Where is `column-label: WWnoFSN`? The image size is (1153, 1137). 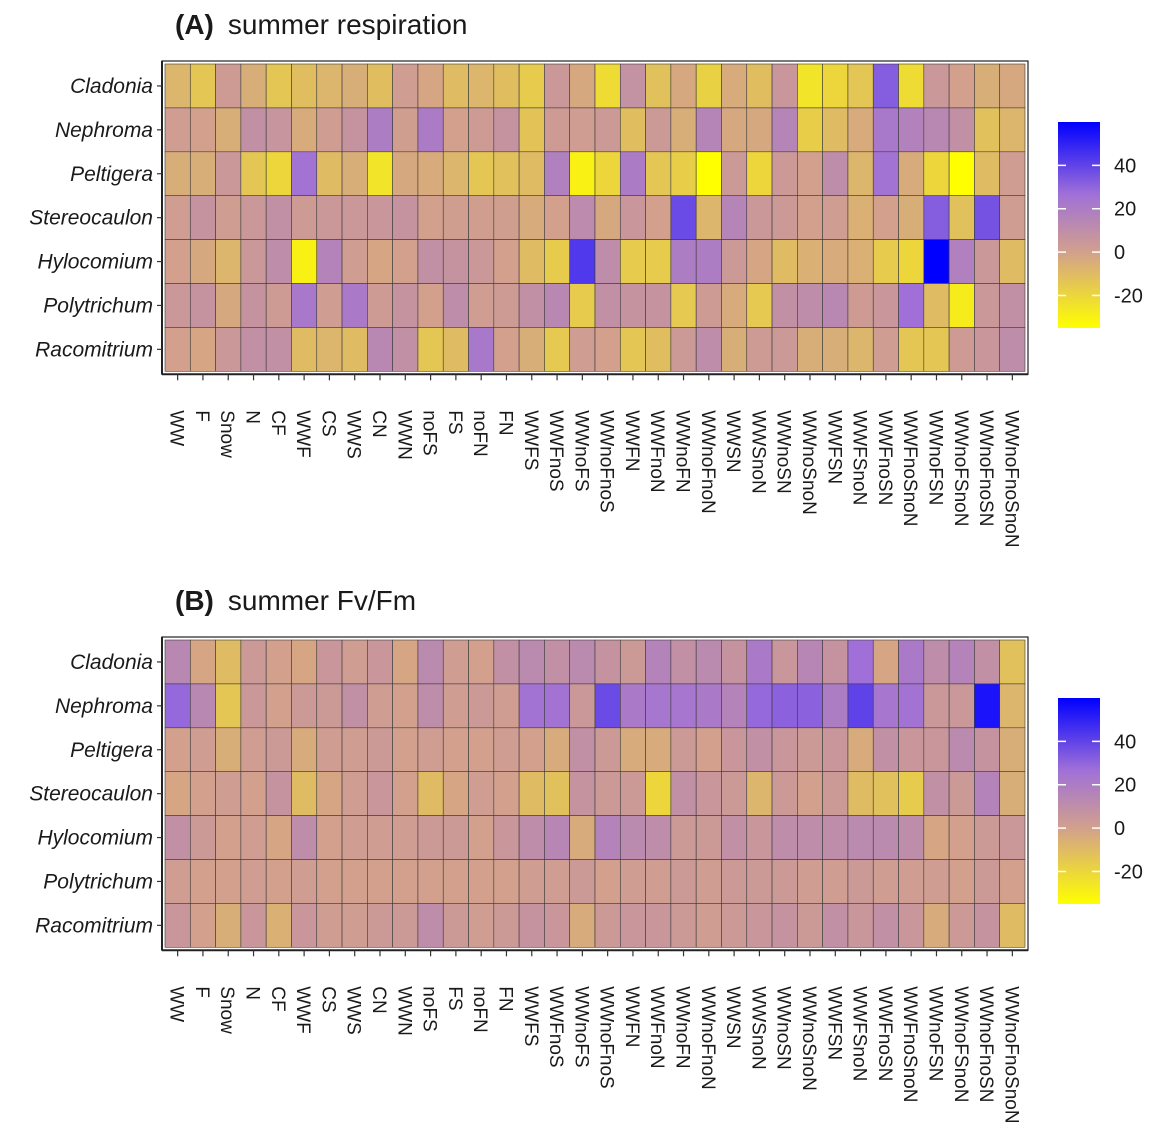
column-label: WWnoFSN is located at coordinates (934, 457).